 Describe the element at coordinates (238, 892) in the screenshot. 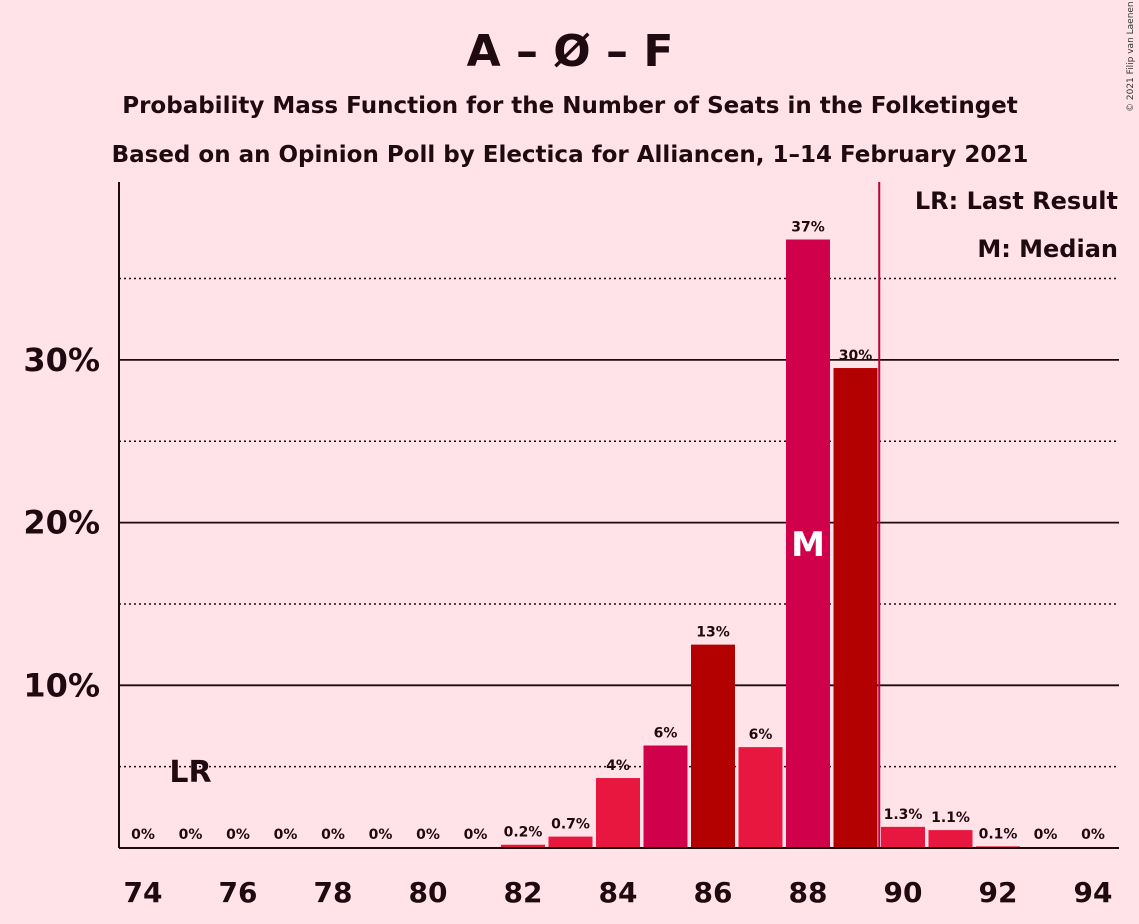

I see `x-tick-label-76: 76` at that location.